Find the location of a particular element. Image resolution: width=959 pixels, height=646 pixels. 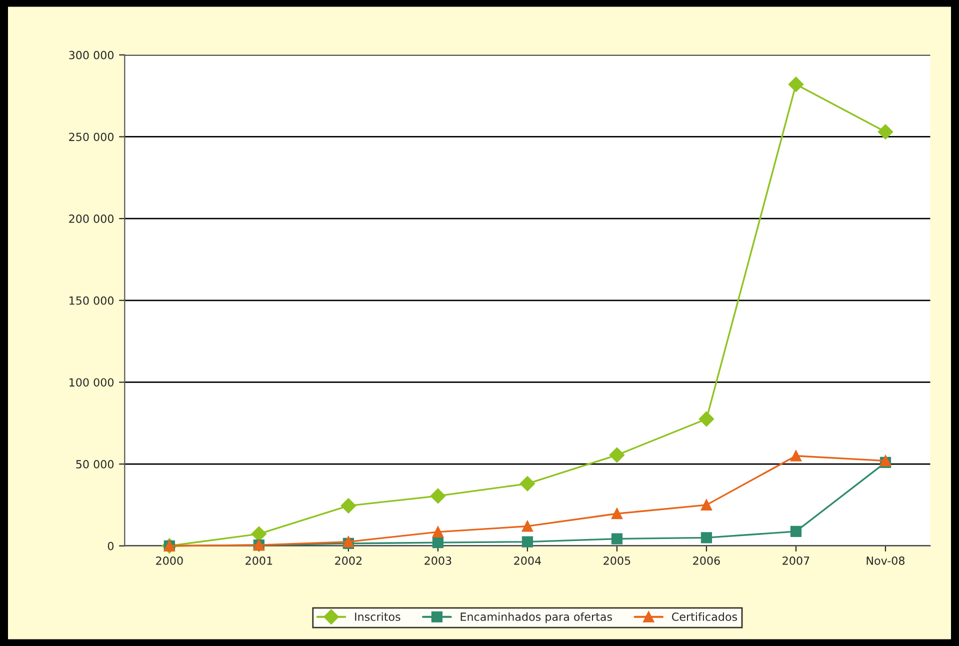

x-tick-label: 2006 is located at coordinates (706, 560).